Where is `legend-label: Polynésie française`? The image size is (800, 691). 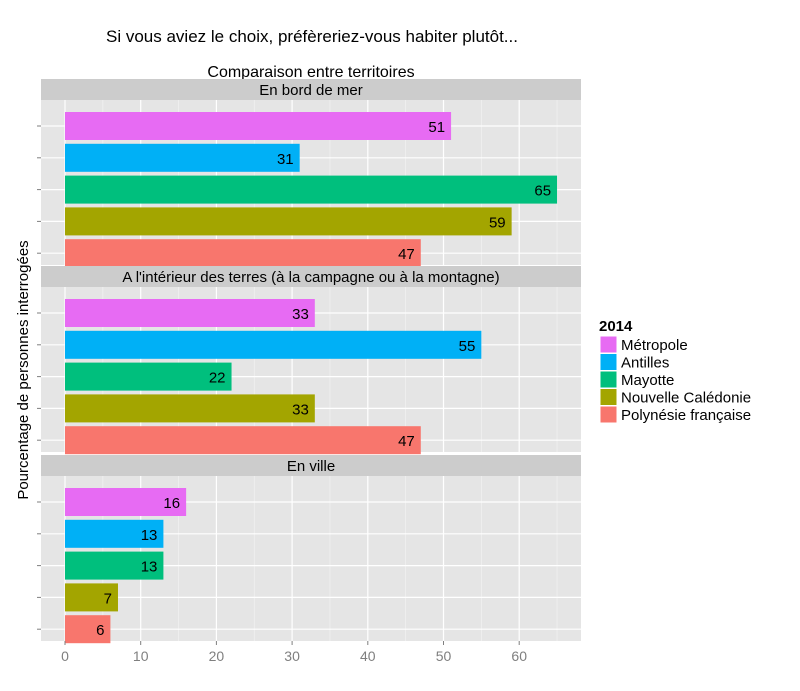
legend-label: Polynésie française is located at coordinates (686, 415).